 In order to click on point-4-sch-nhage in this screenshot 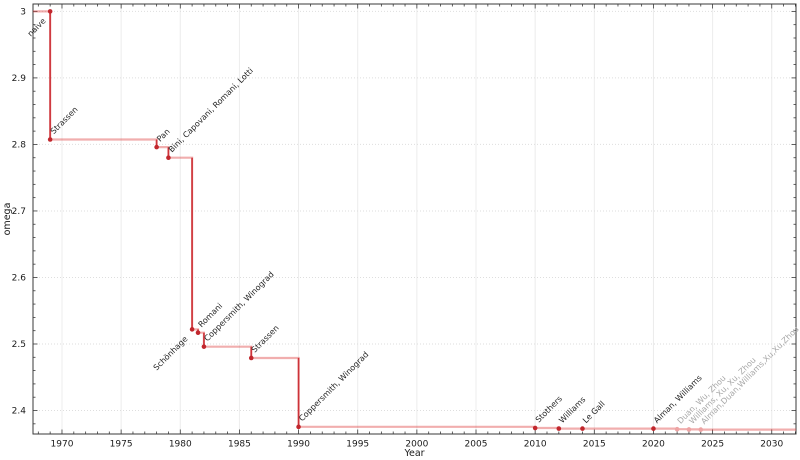, I will do `click(192, 329)`.